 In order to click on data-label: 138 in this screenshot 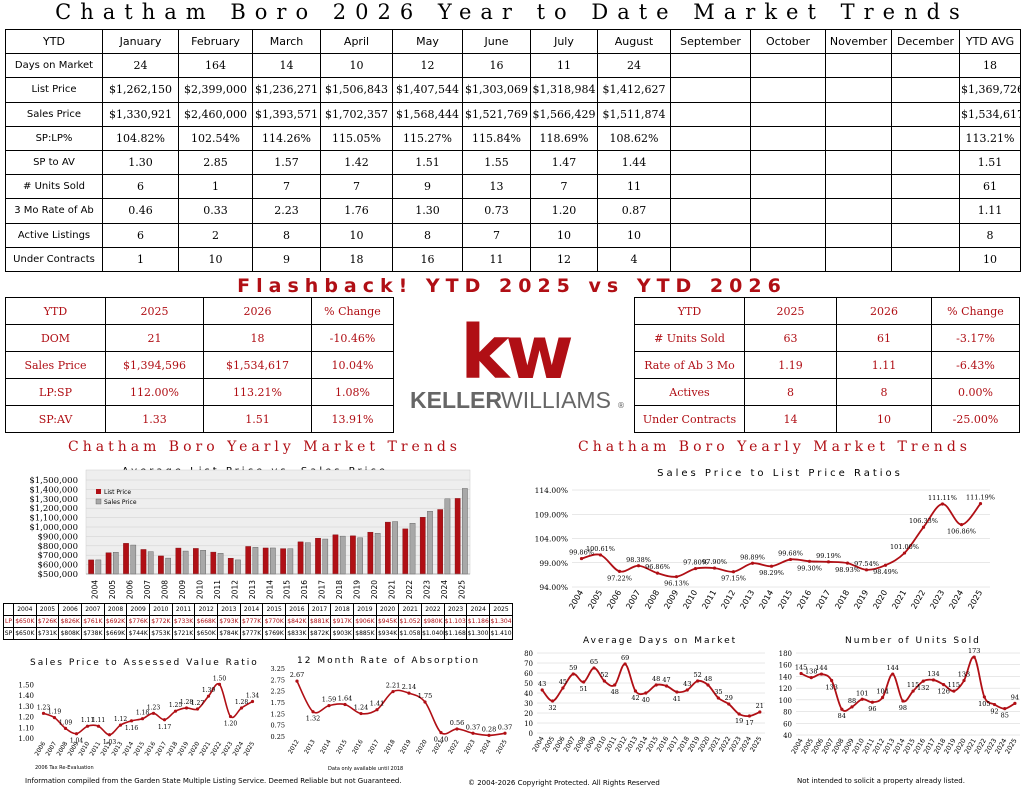, I will do `click(811, 672)`.